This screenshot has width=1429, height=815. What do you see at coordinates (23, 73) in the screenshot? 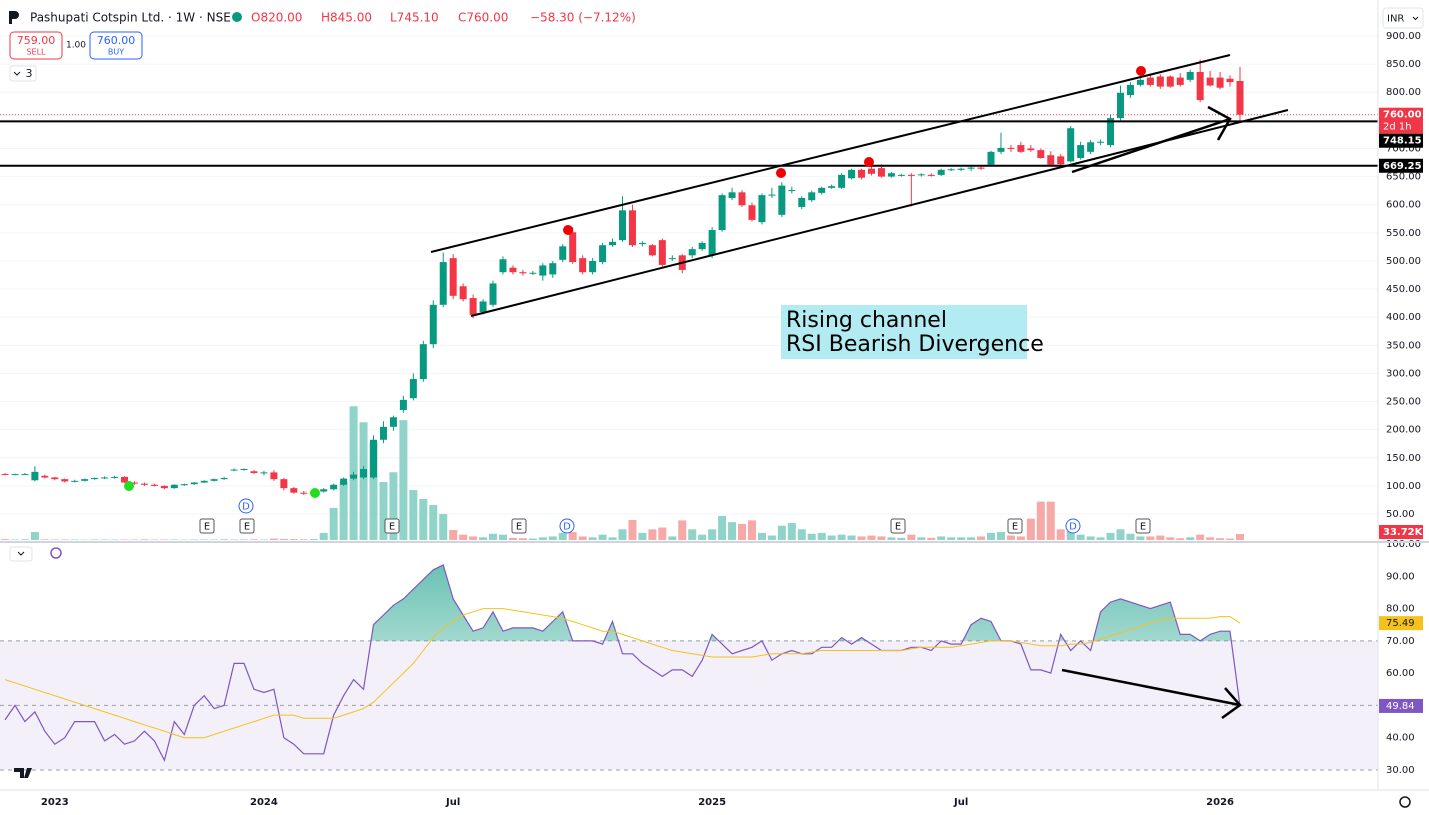
I see `indicator-toggle` at bounding box center [23, 73].